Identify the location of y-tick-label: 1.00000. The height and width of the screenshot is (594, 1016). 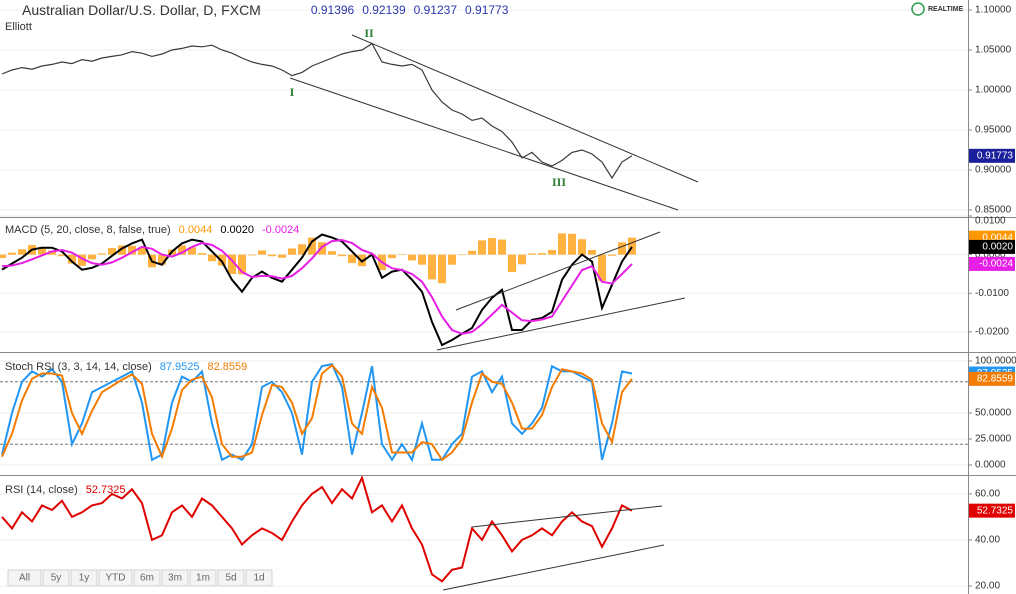
(993, 90).